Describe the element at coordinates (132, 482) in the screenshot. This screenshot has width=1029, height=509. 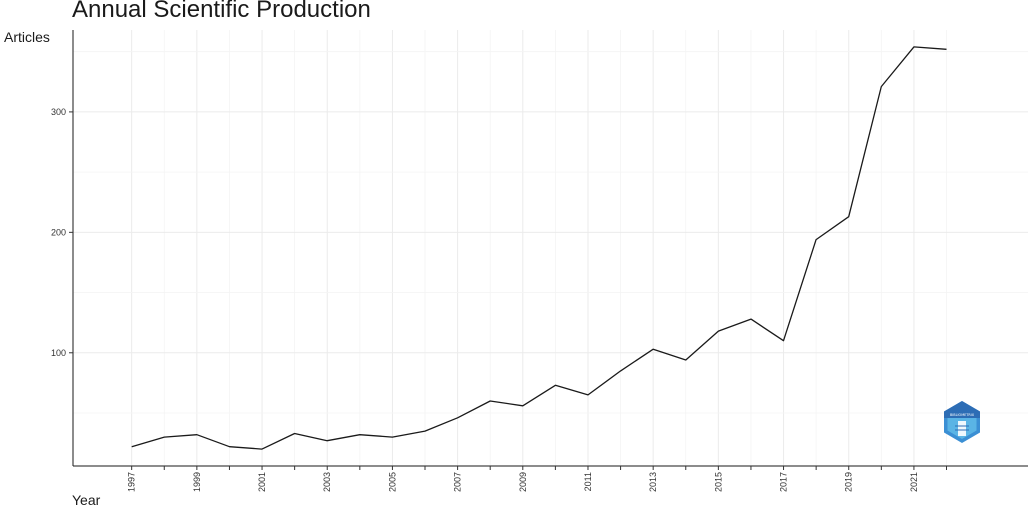
I see `x-tick-label: 1997` at that location.